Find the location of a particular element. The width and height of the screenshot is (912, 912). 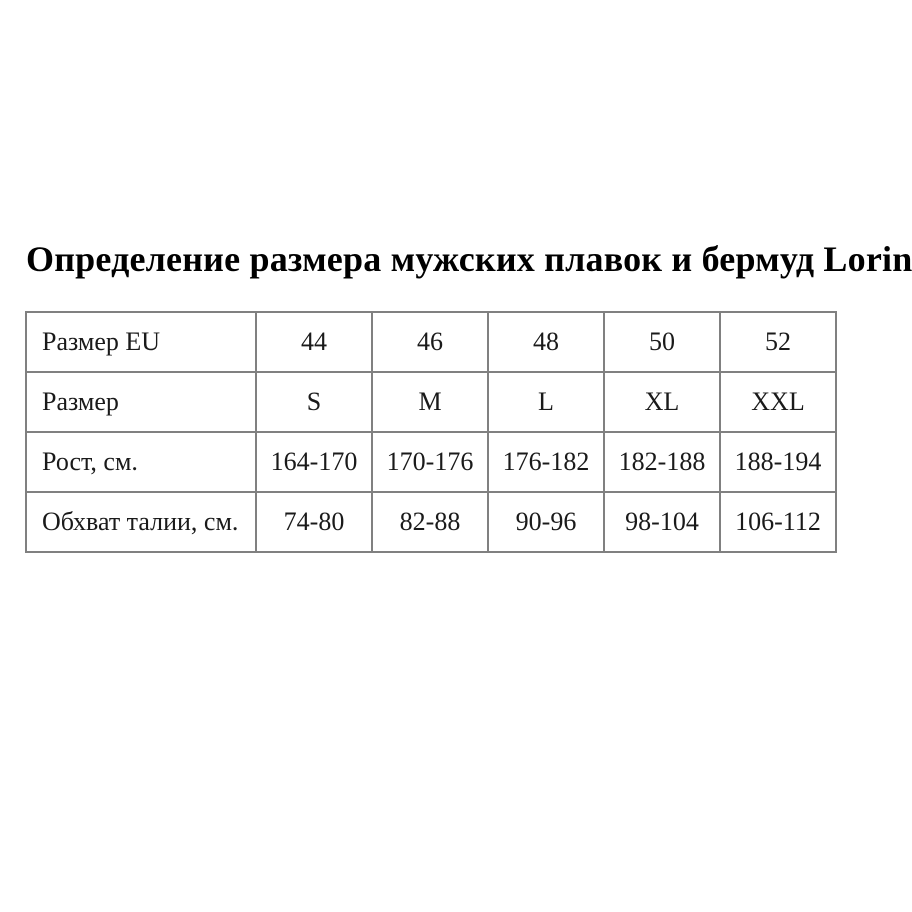

value-cell: 170-176 is located at coordinates (430, 462).